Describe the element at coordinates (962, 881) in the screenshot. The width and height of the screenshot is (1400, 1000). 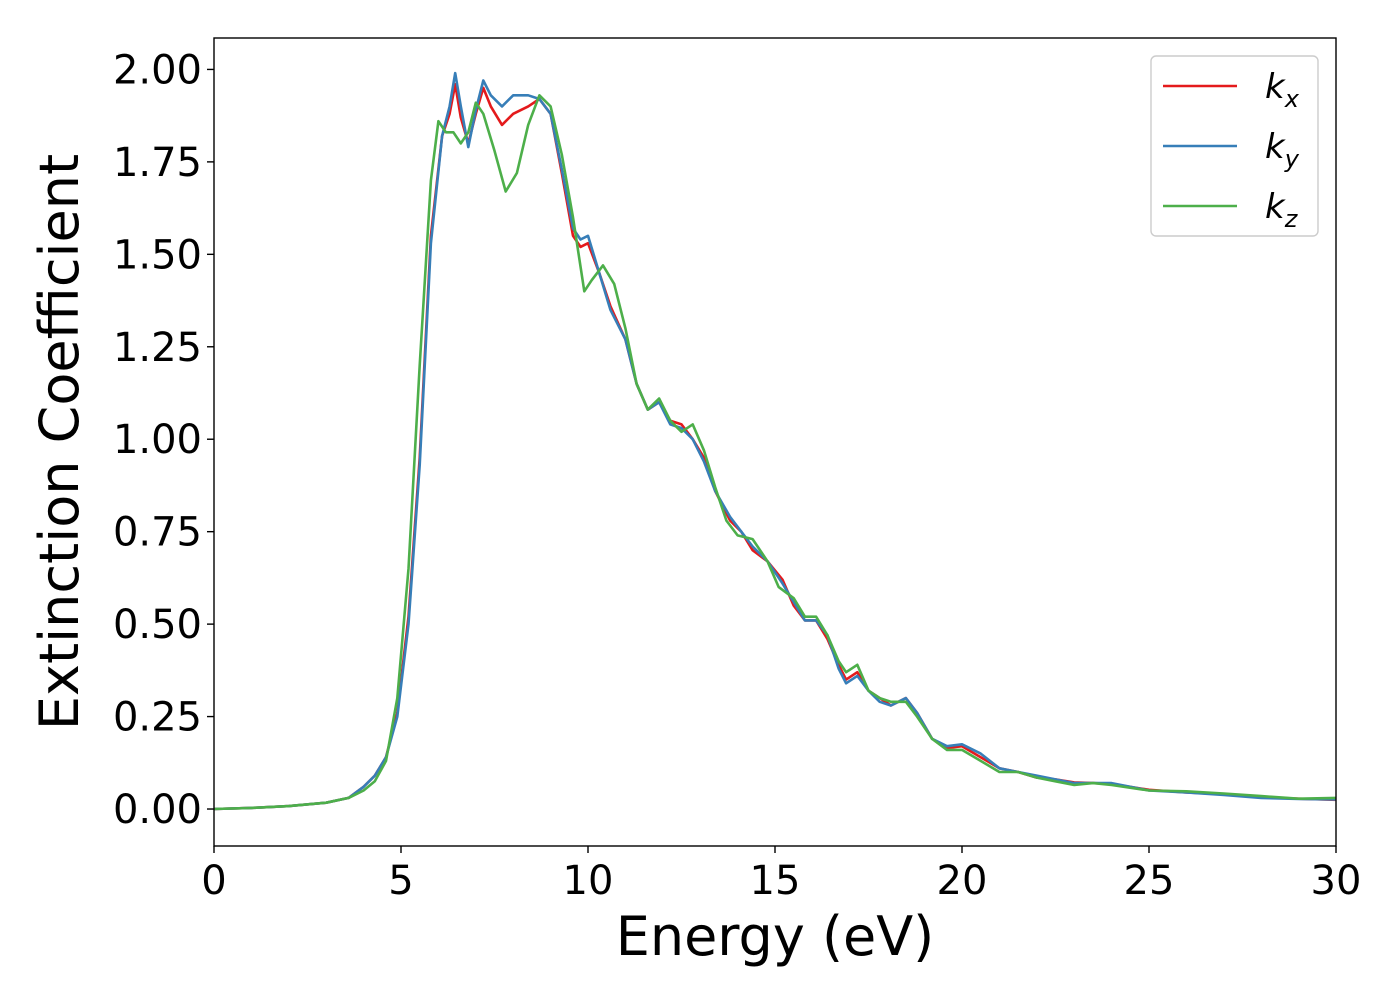
I see `x-tick-label: 20` at that location.